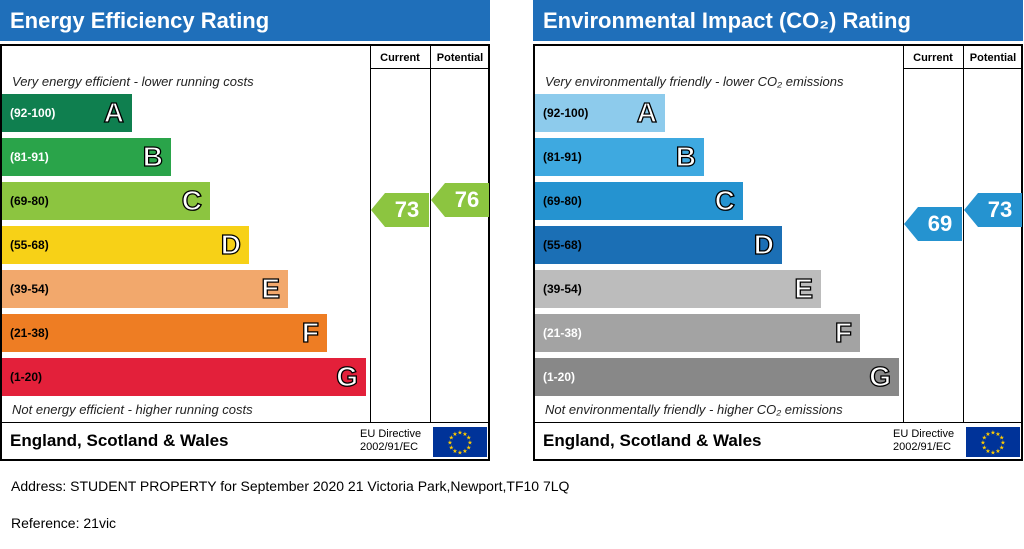  Describe the element at coordinates (271, 288) in the screenshot. I see `band-letter-label: E` at that location.